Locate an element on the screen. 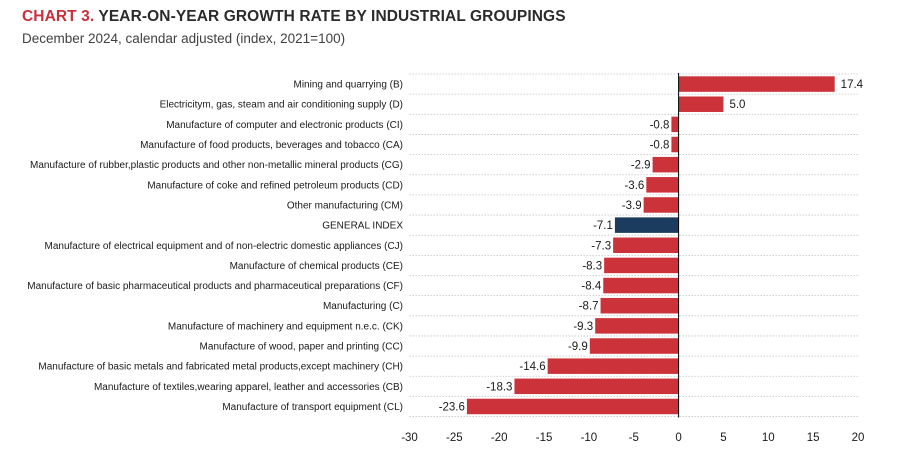  value-label: -9.3 is located at coordinates (583, 327).